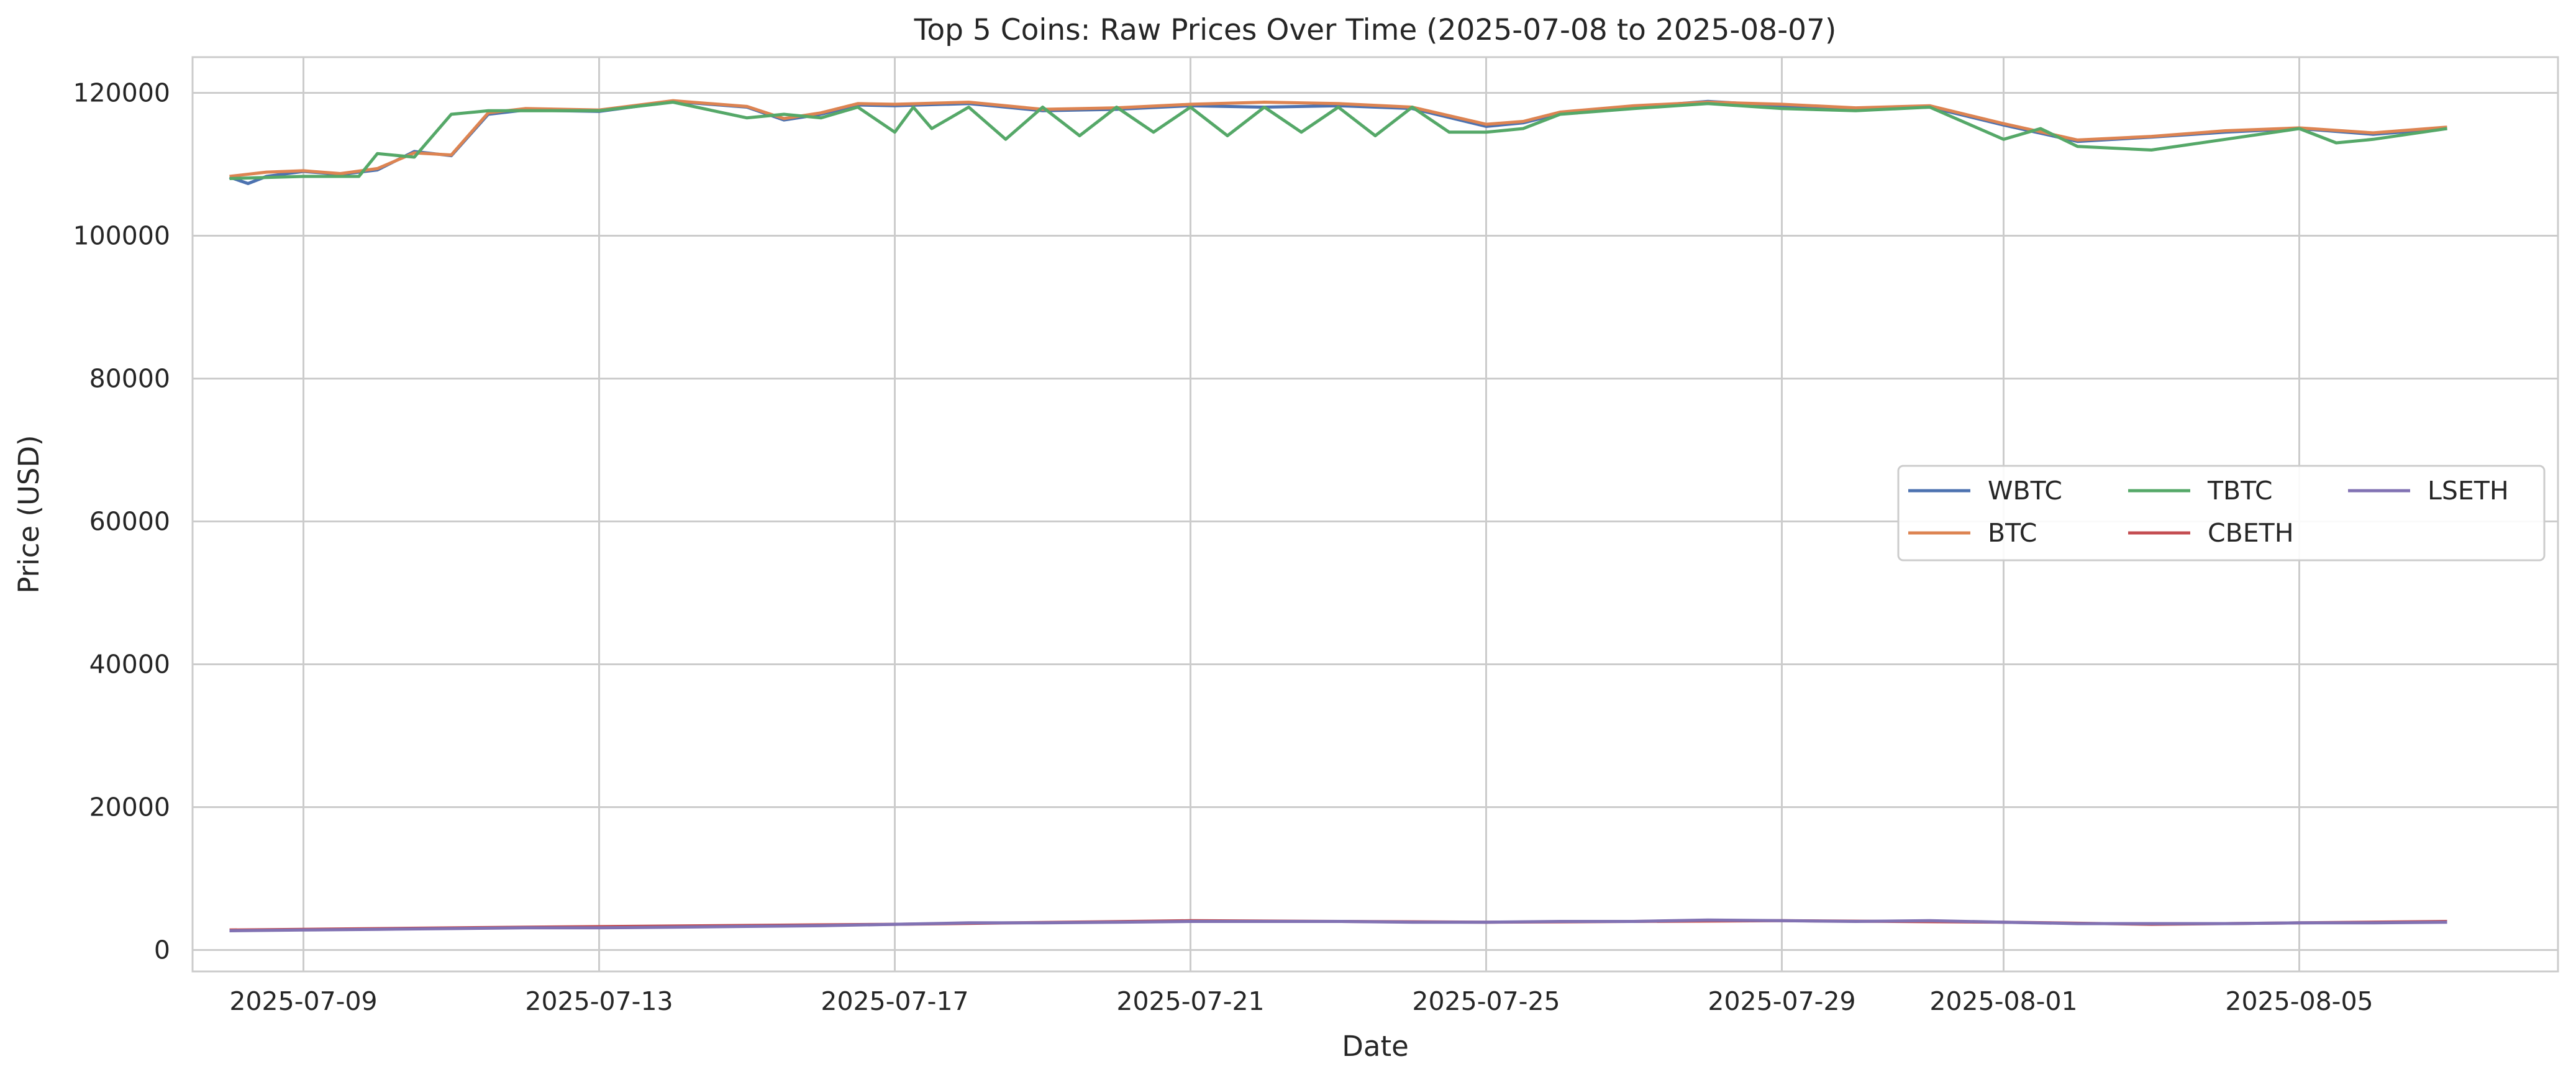  I want to click on y-tick-label: 0, so click(162, 950).